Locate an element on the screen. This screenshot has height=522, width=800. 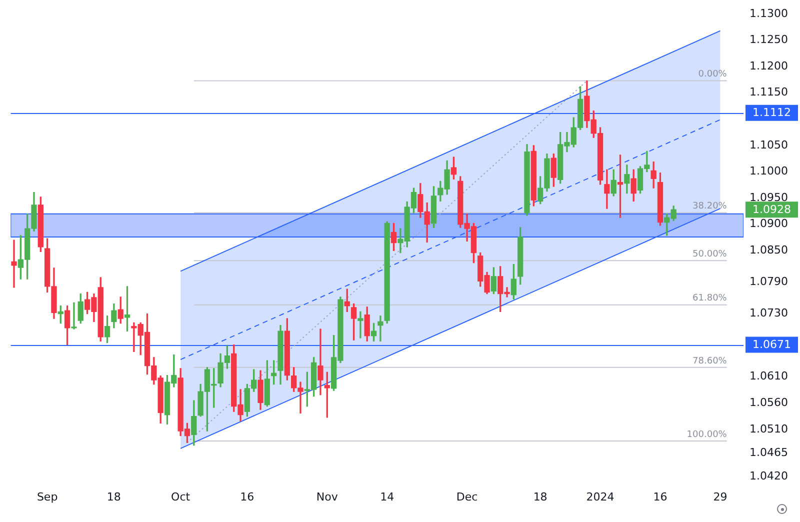
y-tick-label: 1.1250 is located at coordinates (769, 39).